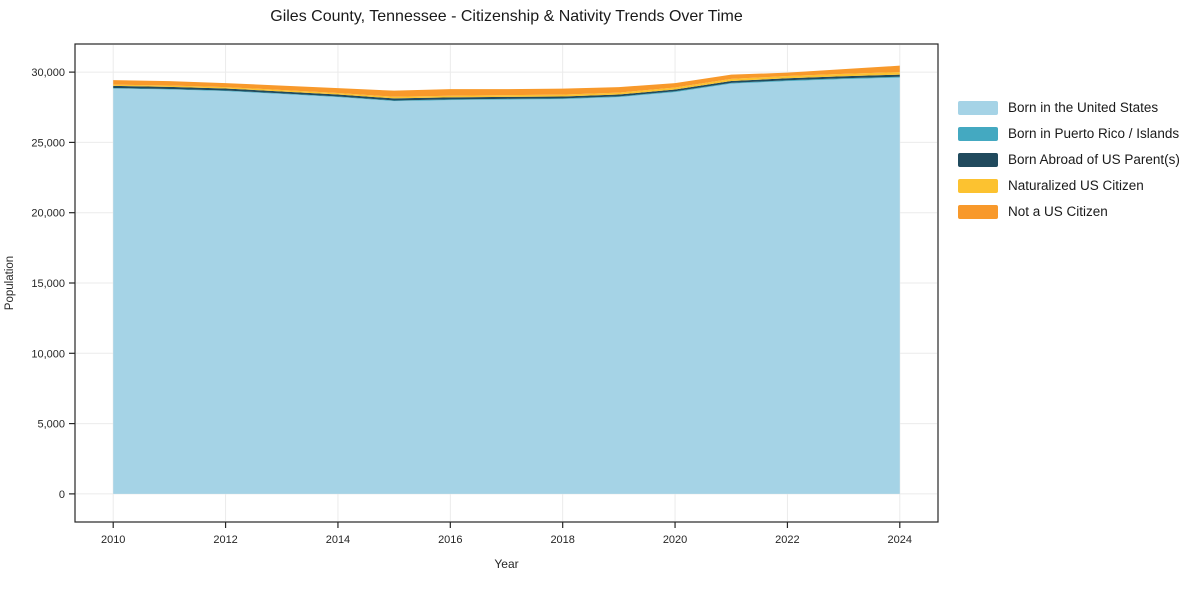 The image size is (1189, 590). I want to click on x-tick-label-7: 2024, so click(900, 540).